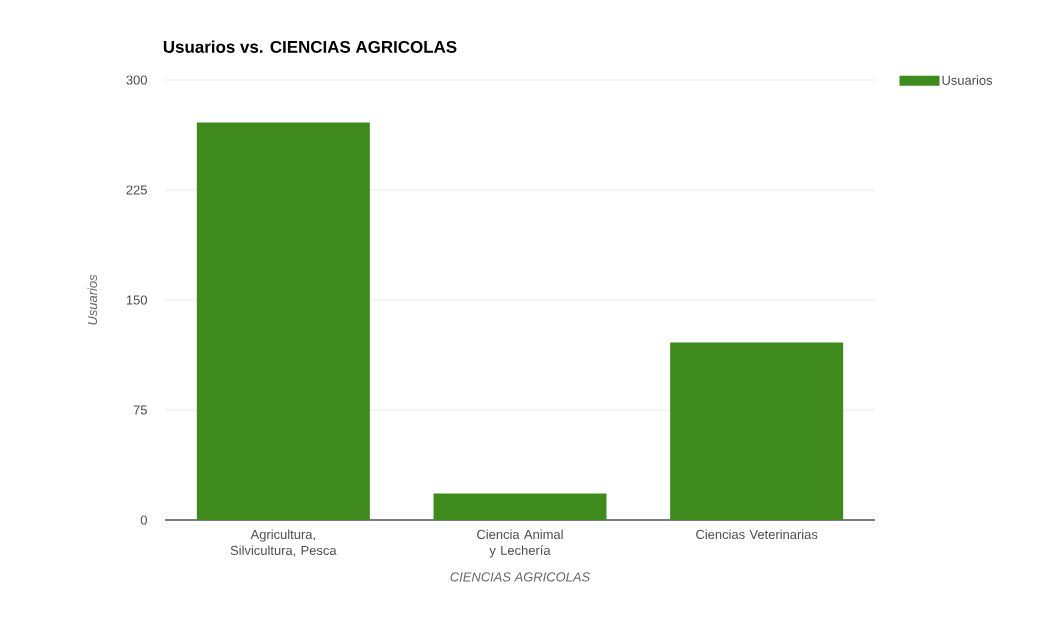  Describe the element at coordinates (143, 520) in the screenshot. I see `y-tick-label: 0` at that location.